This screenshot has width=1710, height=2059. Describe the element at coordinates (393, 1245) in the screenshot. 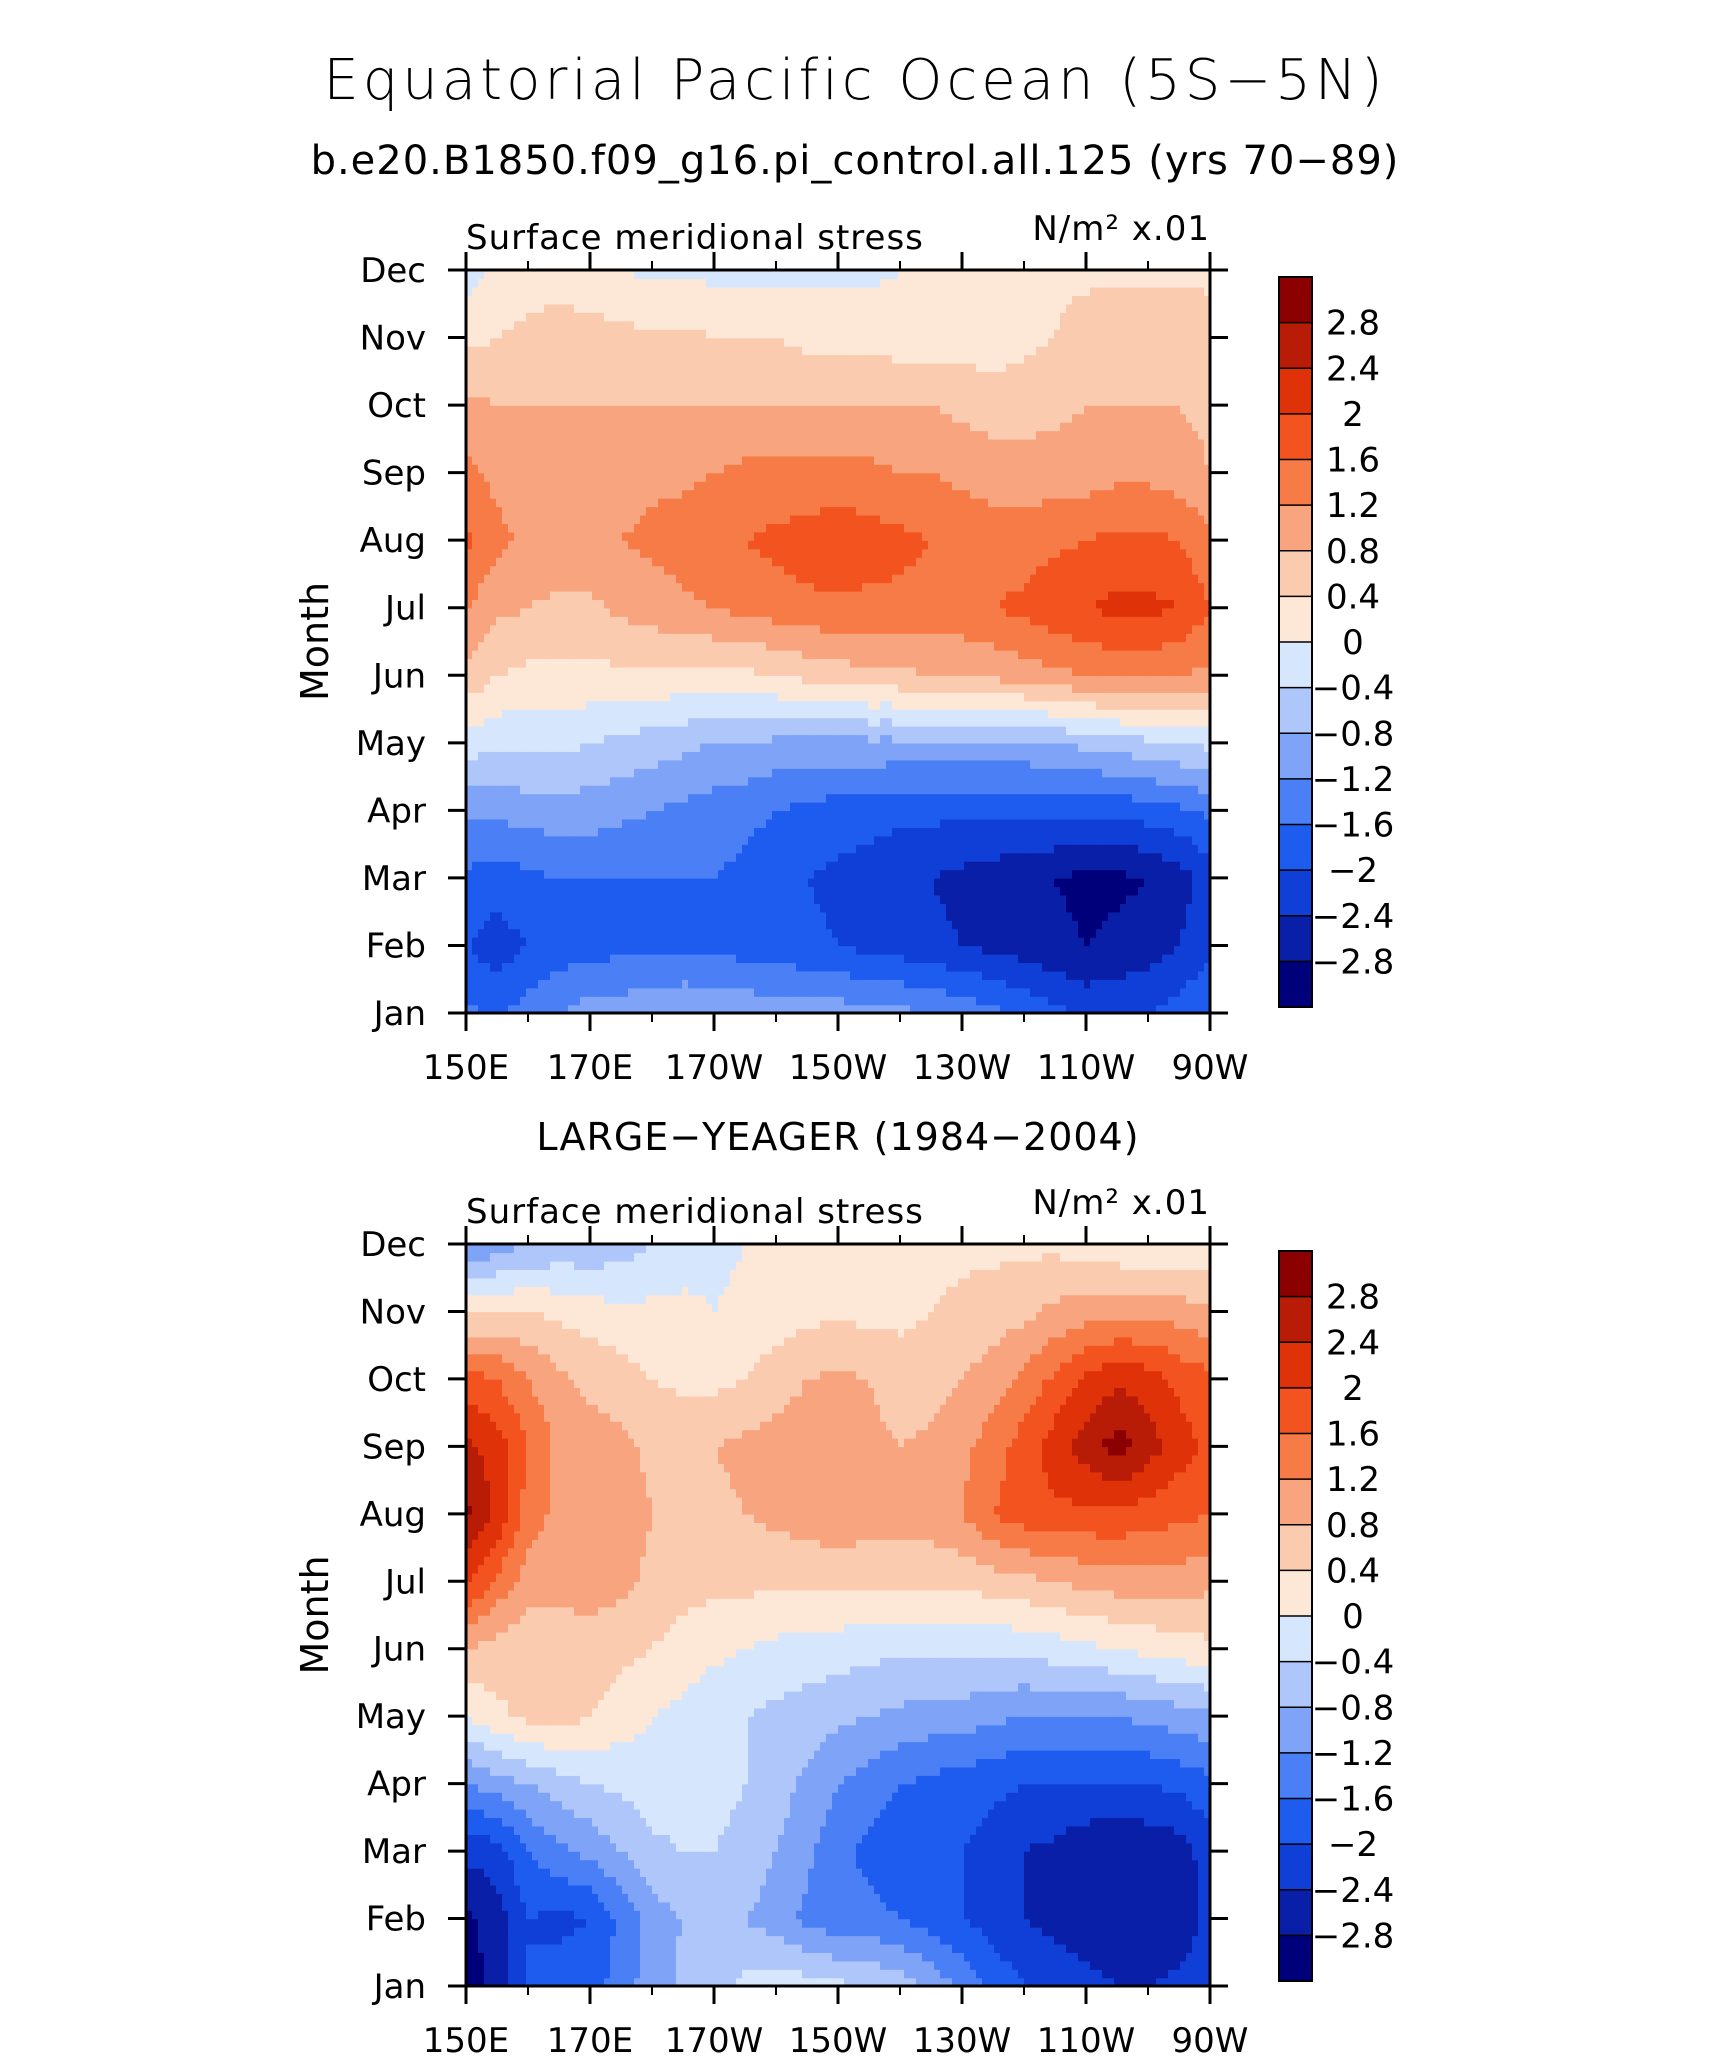

I see `y-tick-label: Dec` at that location.